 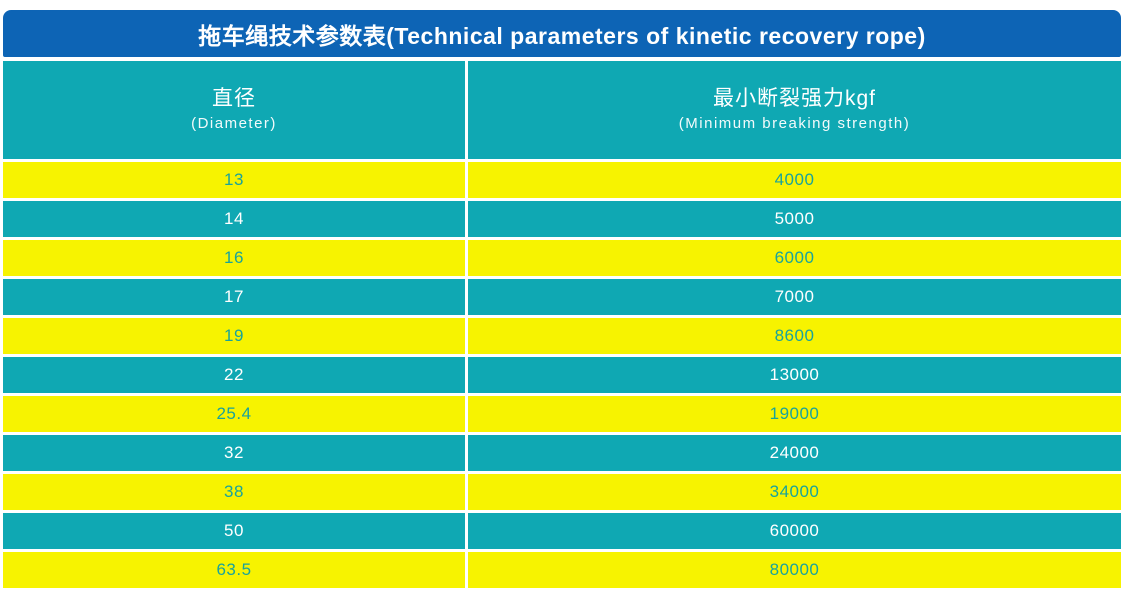 I want to click on diameter-value: 38, so click(x=234, y=492).